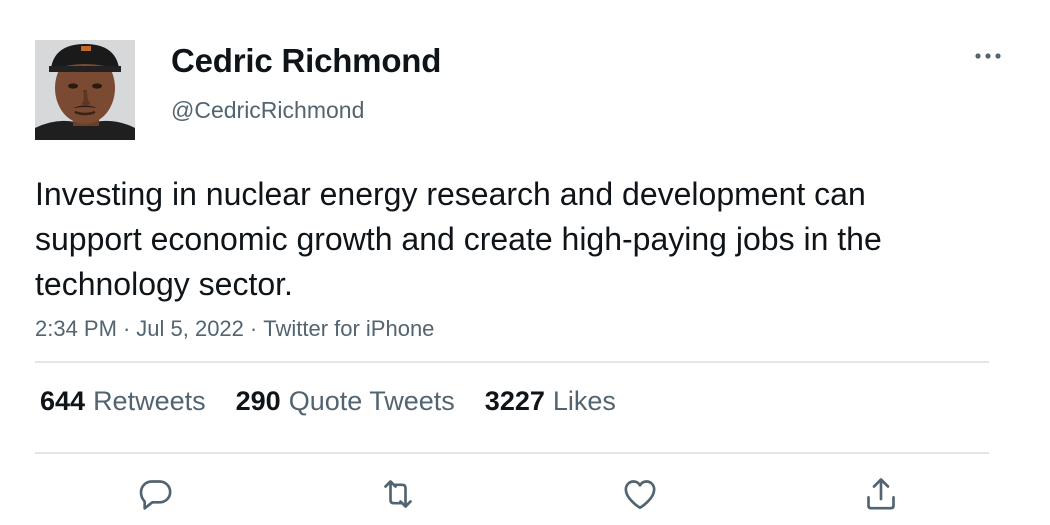  I want to click on reply-icon, so click(155, 495).